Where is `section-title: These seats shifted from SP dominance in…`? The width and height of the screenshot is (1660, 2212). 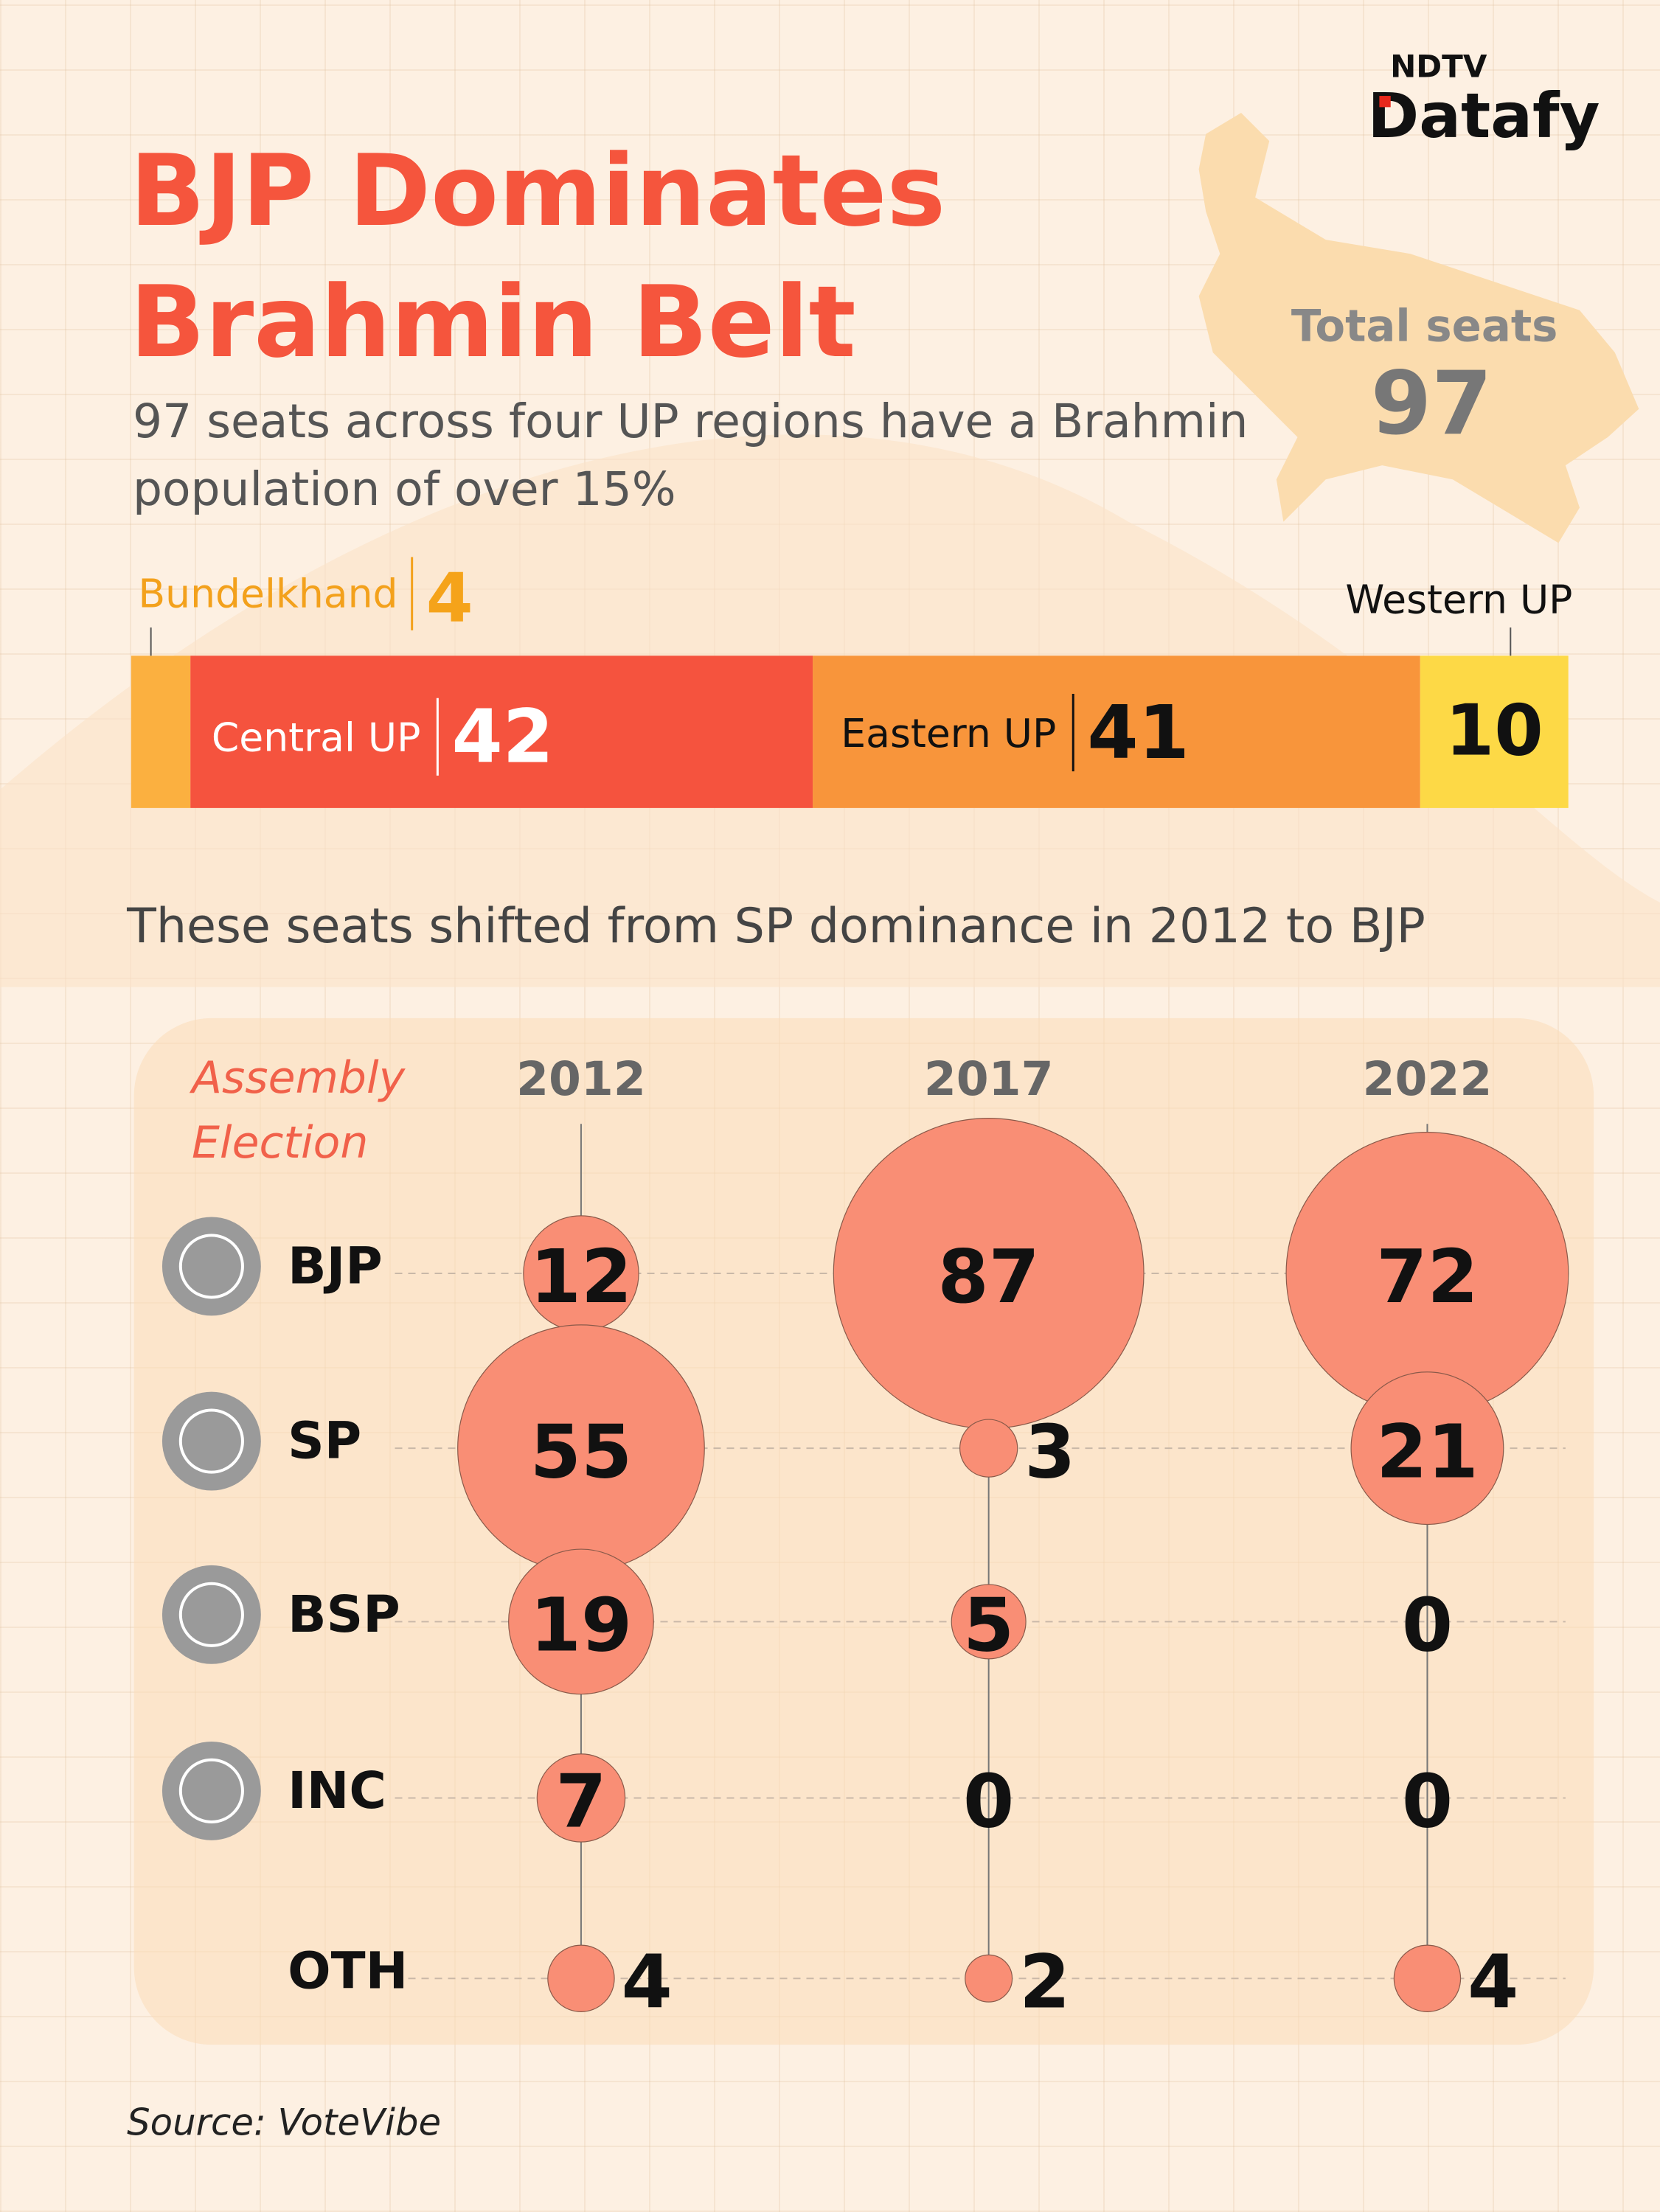 section-title: These seats shifted from SP dominance in… is located at coordinates (775, 926).